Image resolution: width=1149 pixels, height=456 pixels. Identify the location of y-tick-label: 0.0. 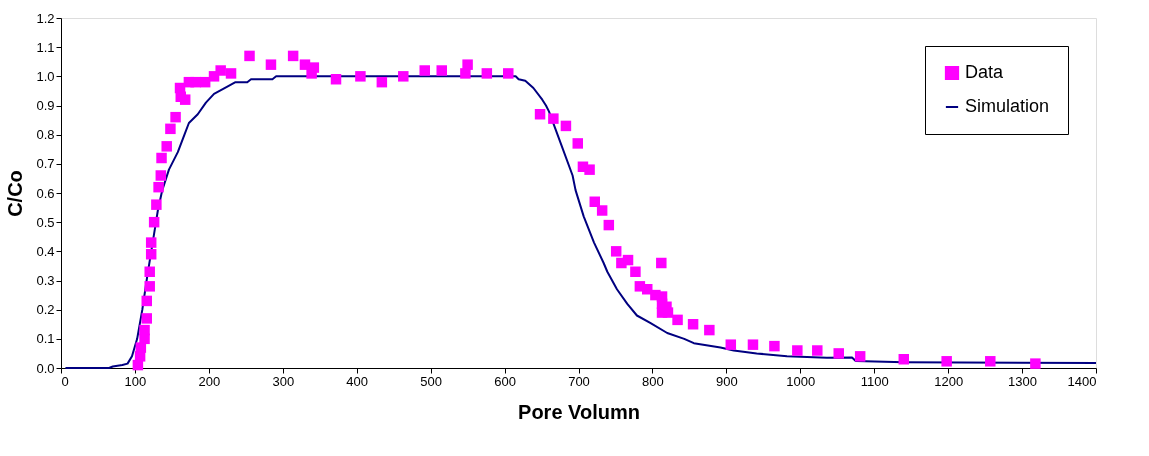
(45, 368).